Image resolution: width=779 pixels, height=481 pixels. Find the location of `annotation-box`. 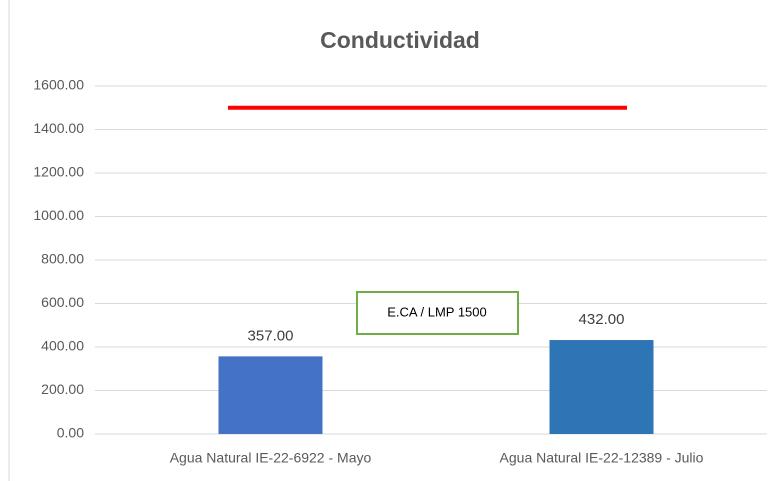

annotation-box is located at coordinates (437, 313).